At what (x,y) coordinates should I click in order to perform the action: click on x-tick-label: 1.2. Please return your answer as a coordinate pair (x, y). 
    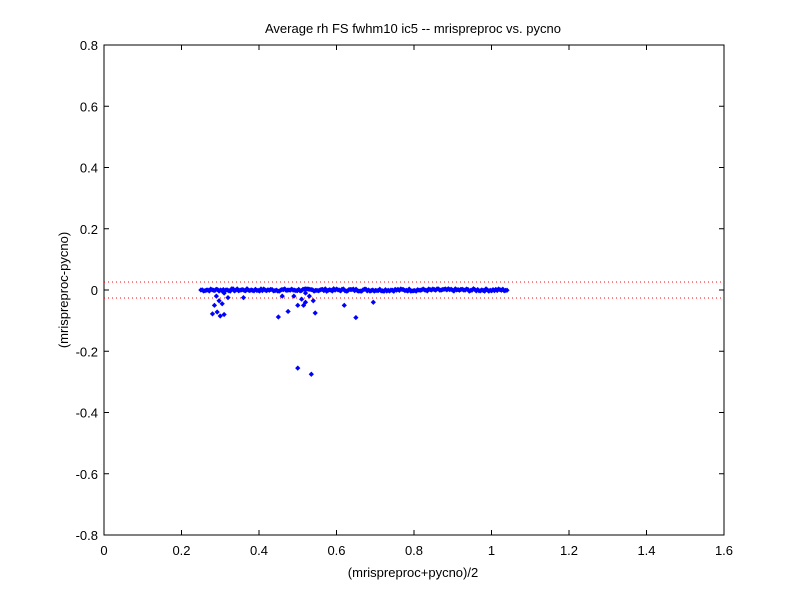
    Looking at the image, I should click on (569, 550).